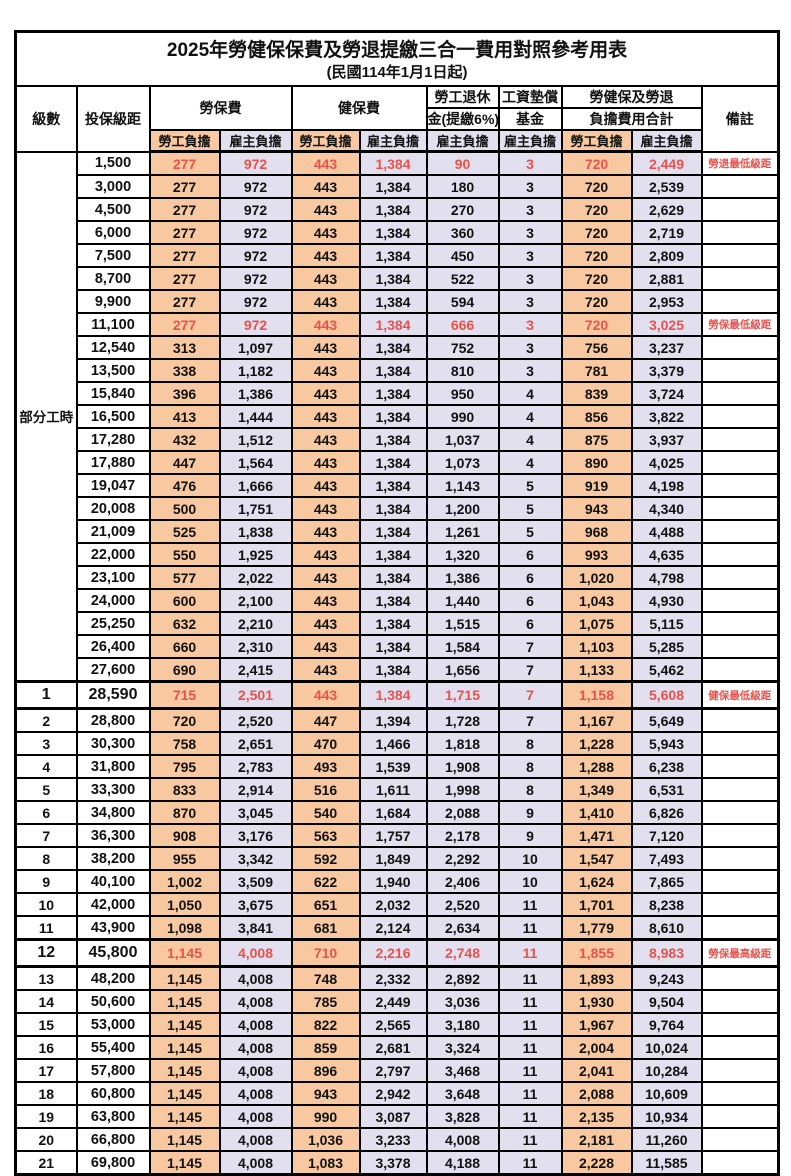  What do you see at coordinates (596, 978) in the screenshot?
I see `cell-total_emp: 1,893` at bounding box center [596, 978].